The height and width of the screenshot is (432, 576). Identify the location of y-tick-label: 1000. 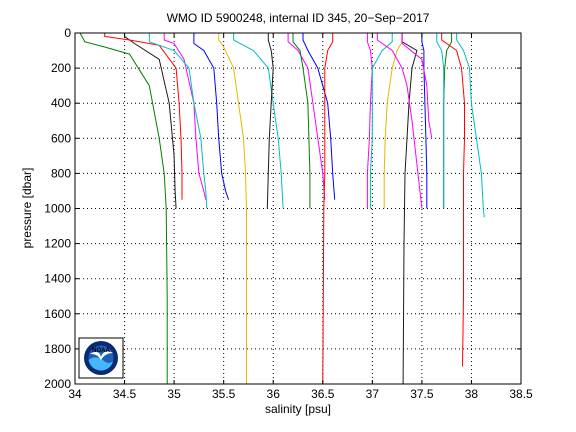
(57, 209).